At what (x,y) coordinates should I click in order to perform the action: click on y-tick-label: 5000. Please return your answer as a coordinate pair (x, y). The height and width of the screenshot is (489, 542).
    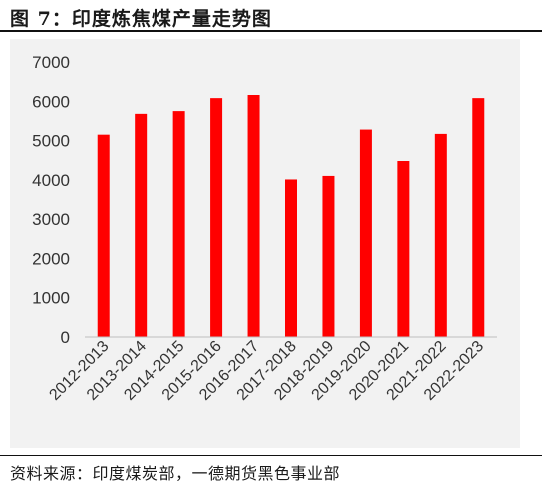
    Looking at the image, I should click on (51, 141).